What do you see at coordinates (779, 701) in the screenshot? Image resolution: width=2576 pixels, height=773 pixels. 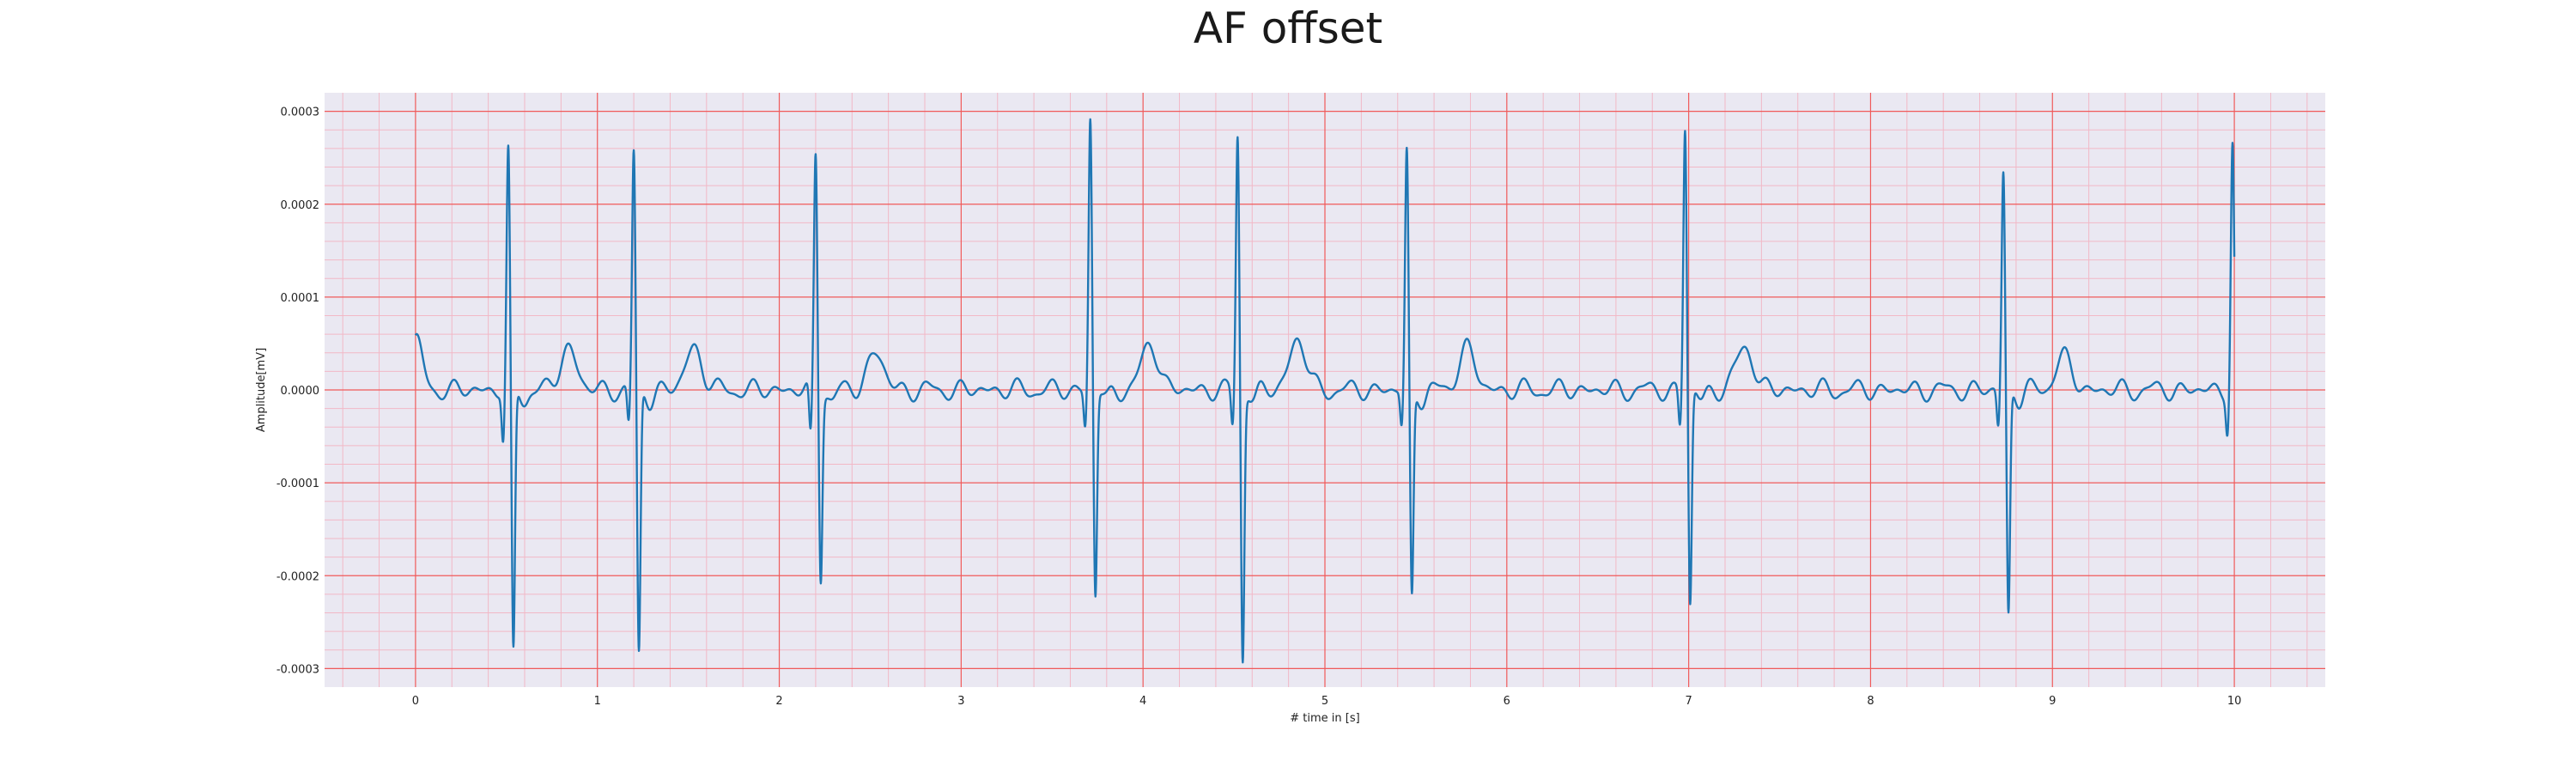 I see `x-tick-label: 2` at bounding box center [779, 701].